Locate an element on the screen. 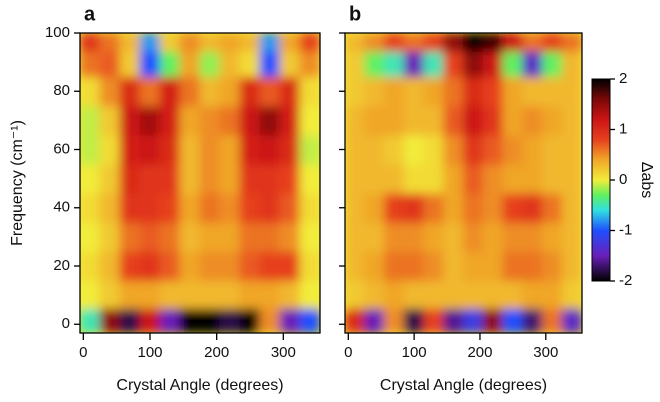 The height and width of the screenshot is (402, 660). y-tick-label: 100 is located at coordinates (57, 32).